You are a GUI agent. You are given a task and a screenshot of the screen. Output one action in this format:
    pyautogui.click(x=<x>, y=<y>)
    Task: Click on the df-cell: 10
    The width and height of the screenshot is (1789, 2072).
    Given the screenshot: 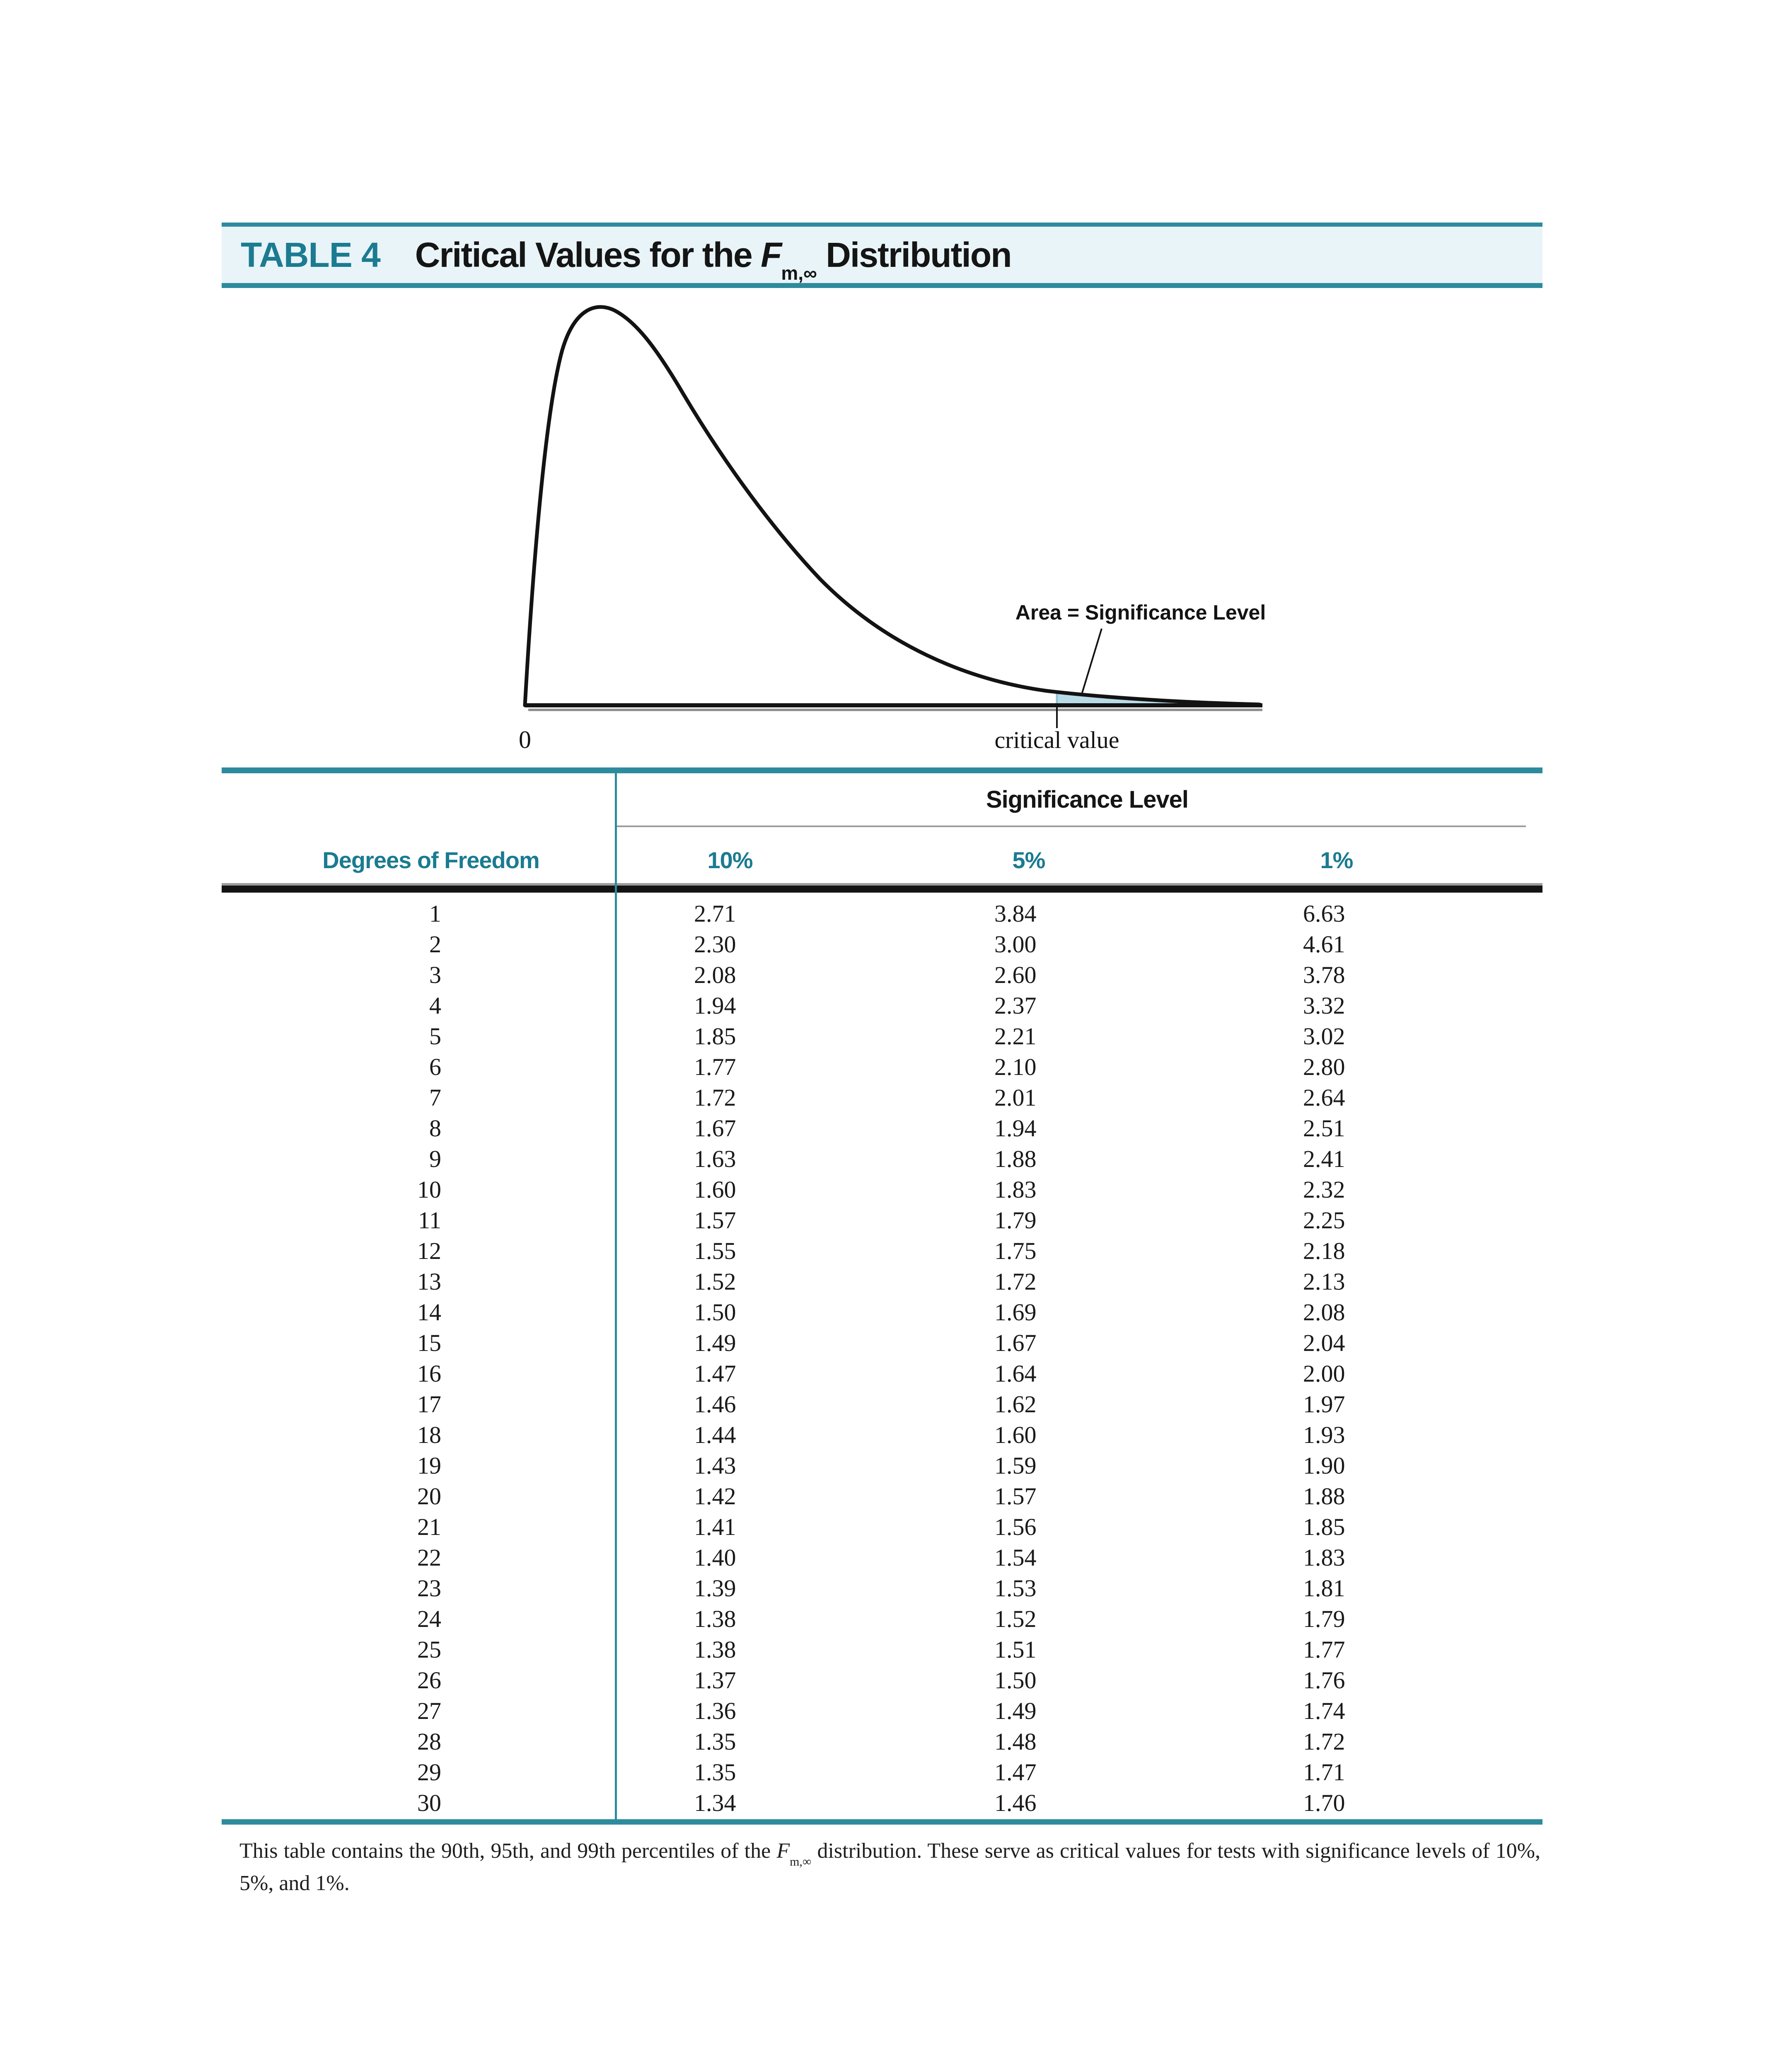 What is the action you would take?
    pyautogui.click(x=429, y=1189)
    